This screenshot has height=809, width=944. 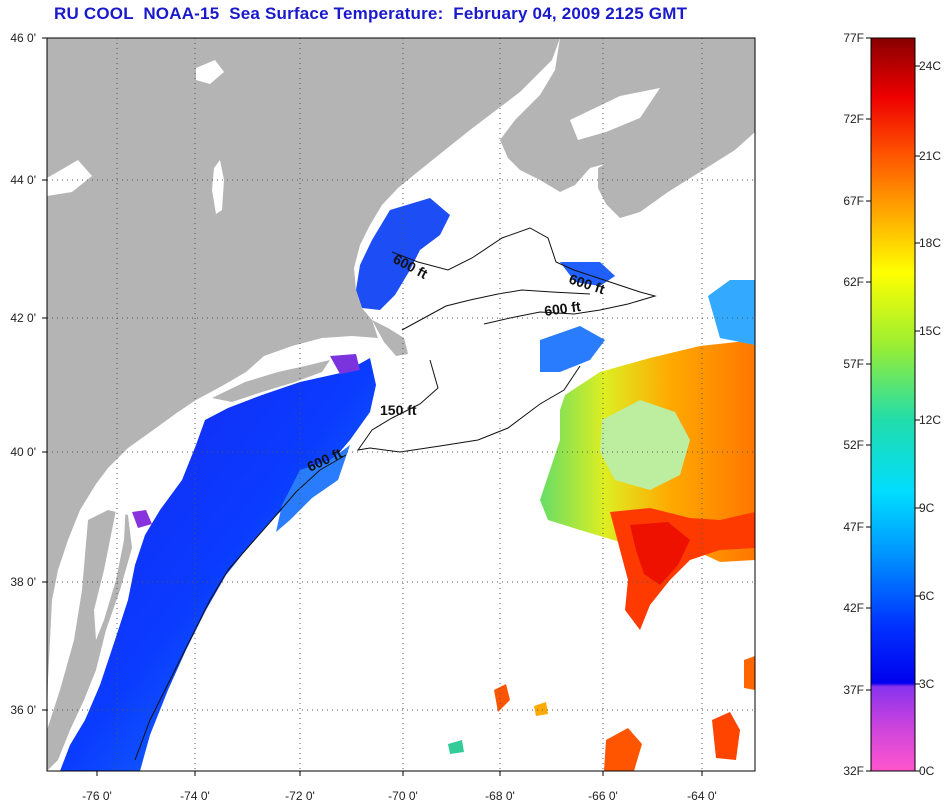 What do you see at coordinates (853, 201) in the screenshot?
I see `cb-f-67: 67F` at bounding box center [853, 201].